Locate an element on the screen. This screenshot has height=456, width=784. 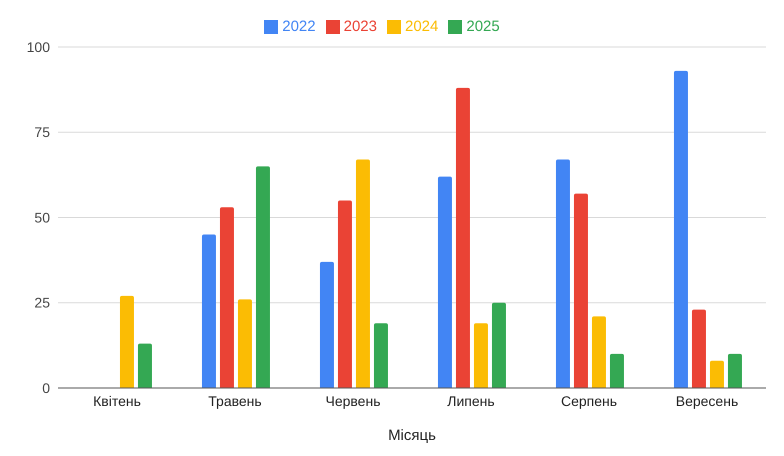
y-tick-label: 100 is located at coordinates (38, 46).